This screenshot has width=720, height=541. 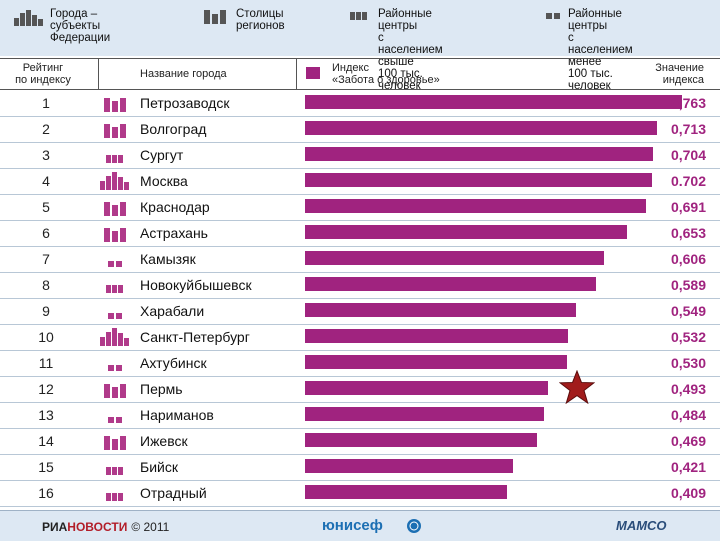 I want to click on table-row: 13 Нариманов 0,484, so click(x=360, y=415).